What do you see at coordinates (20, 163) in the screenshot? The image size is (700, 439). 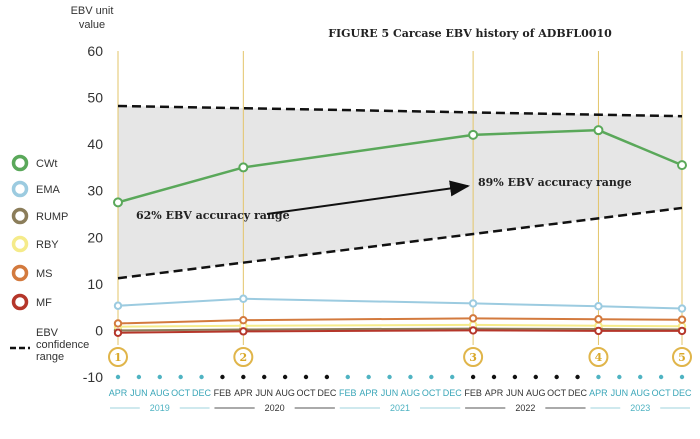 I see `legend-marker-cwt` at bounding box center [20, 163].